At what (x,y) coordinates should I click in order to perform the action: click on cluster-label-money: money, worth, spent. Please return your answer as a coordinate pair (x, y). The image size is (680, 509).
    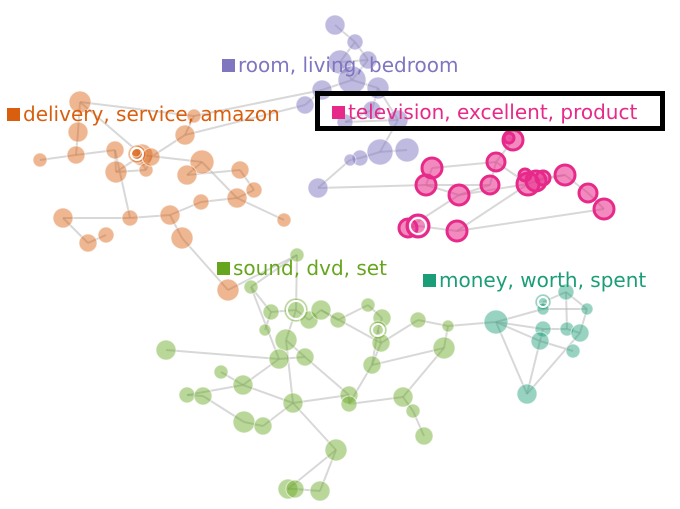
    Looking at the image, I should click on (534, 280).